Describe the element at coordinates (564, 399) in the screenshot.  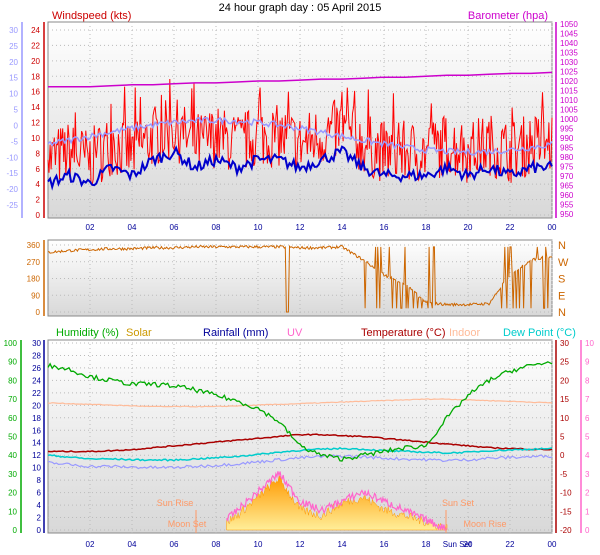
I see `temperature-tick-label: 15` at that location.